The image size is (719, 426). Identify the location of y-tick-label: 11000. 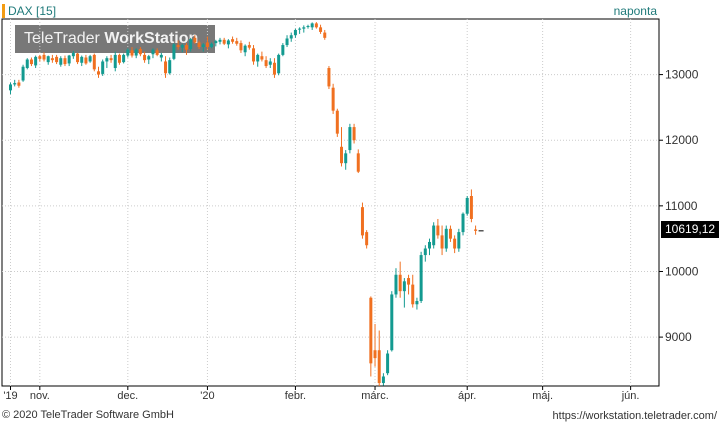
(681, 206).